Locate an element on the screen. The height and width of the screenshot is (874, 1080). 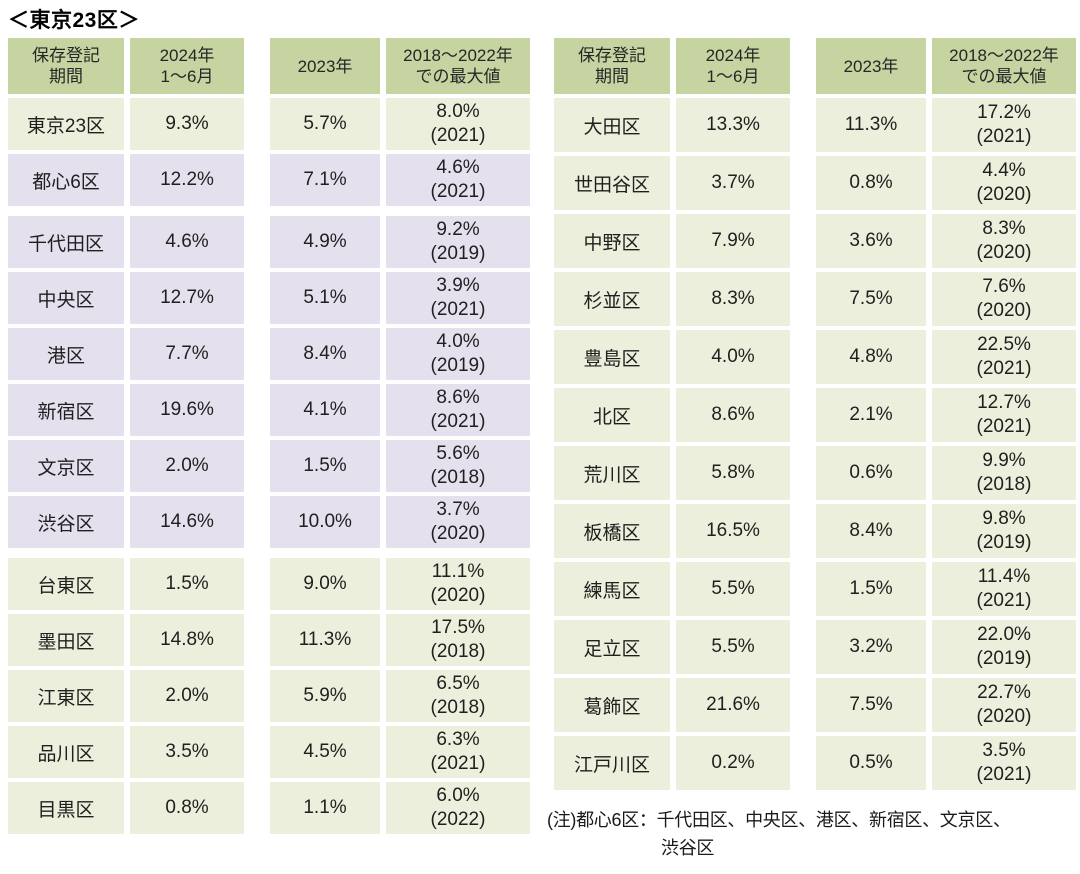
value-2023-cell: 9.0% is located at coordinates (325, 584).